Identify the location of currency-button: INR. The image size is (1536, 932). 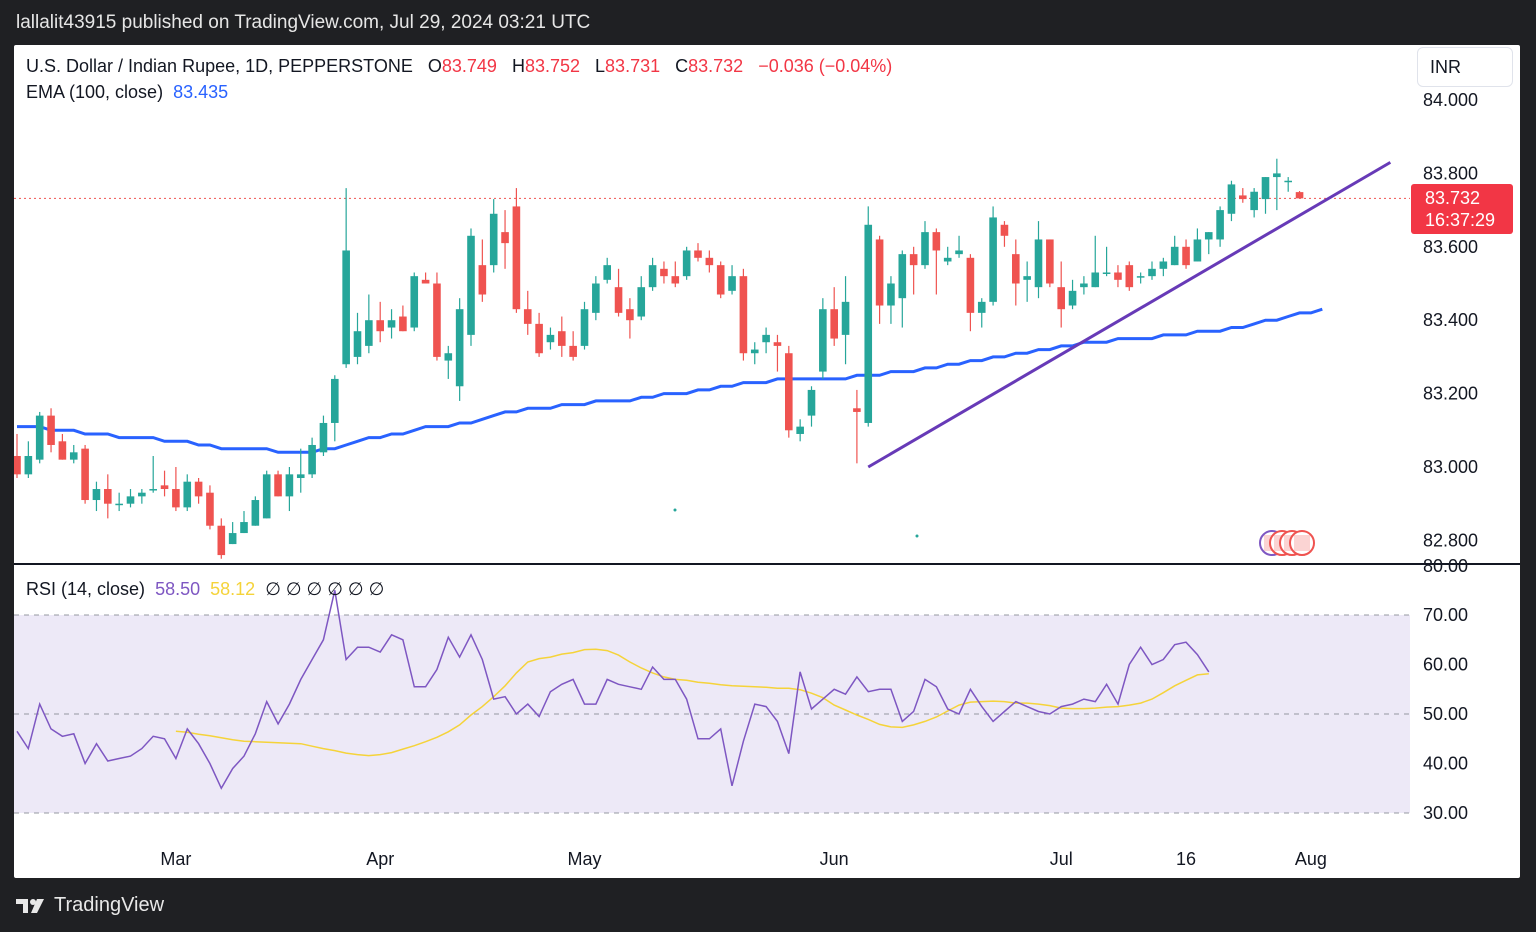
(1465, 67).